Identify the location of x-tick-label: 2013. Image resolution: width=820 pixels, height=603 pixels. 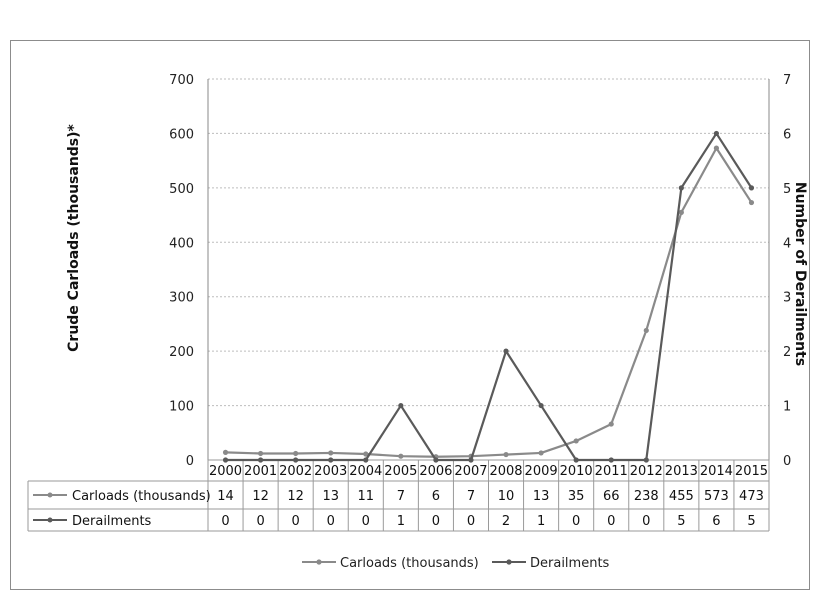
(681, 471).